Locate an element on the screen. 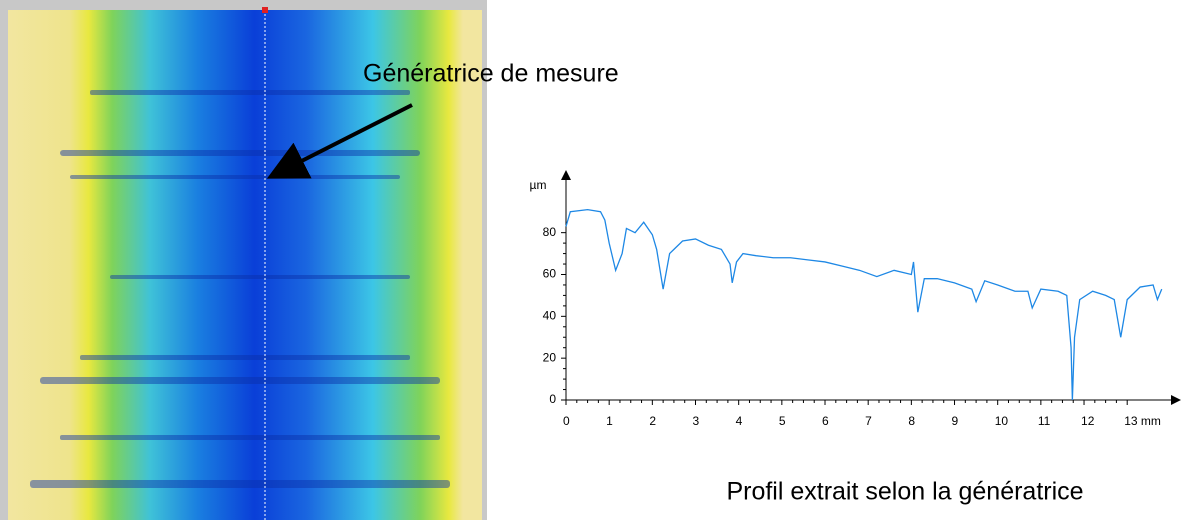  caption: Profil extrait selon la génératrice is located at coordinates (904, 492).